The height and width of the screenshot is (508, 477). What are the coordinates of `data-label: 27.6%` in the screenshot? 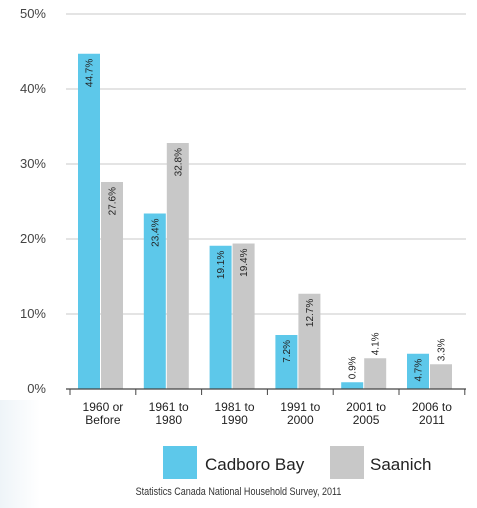 It's located at (113, 201).